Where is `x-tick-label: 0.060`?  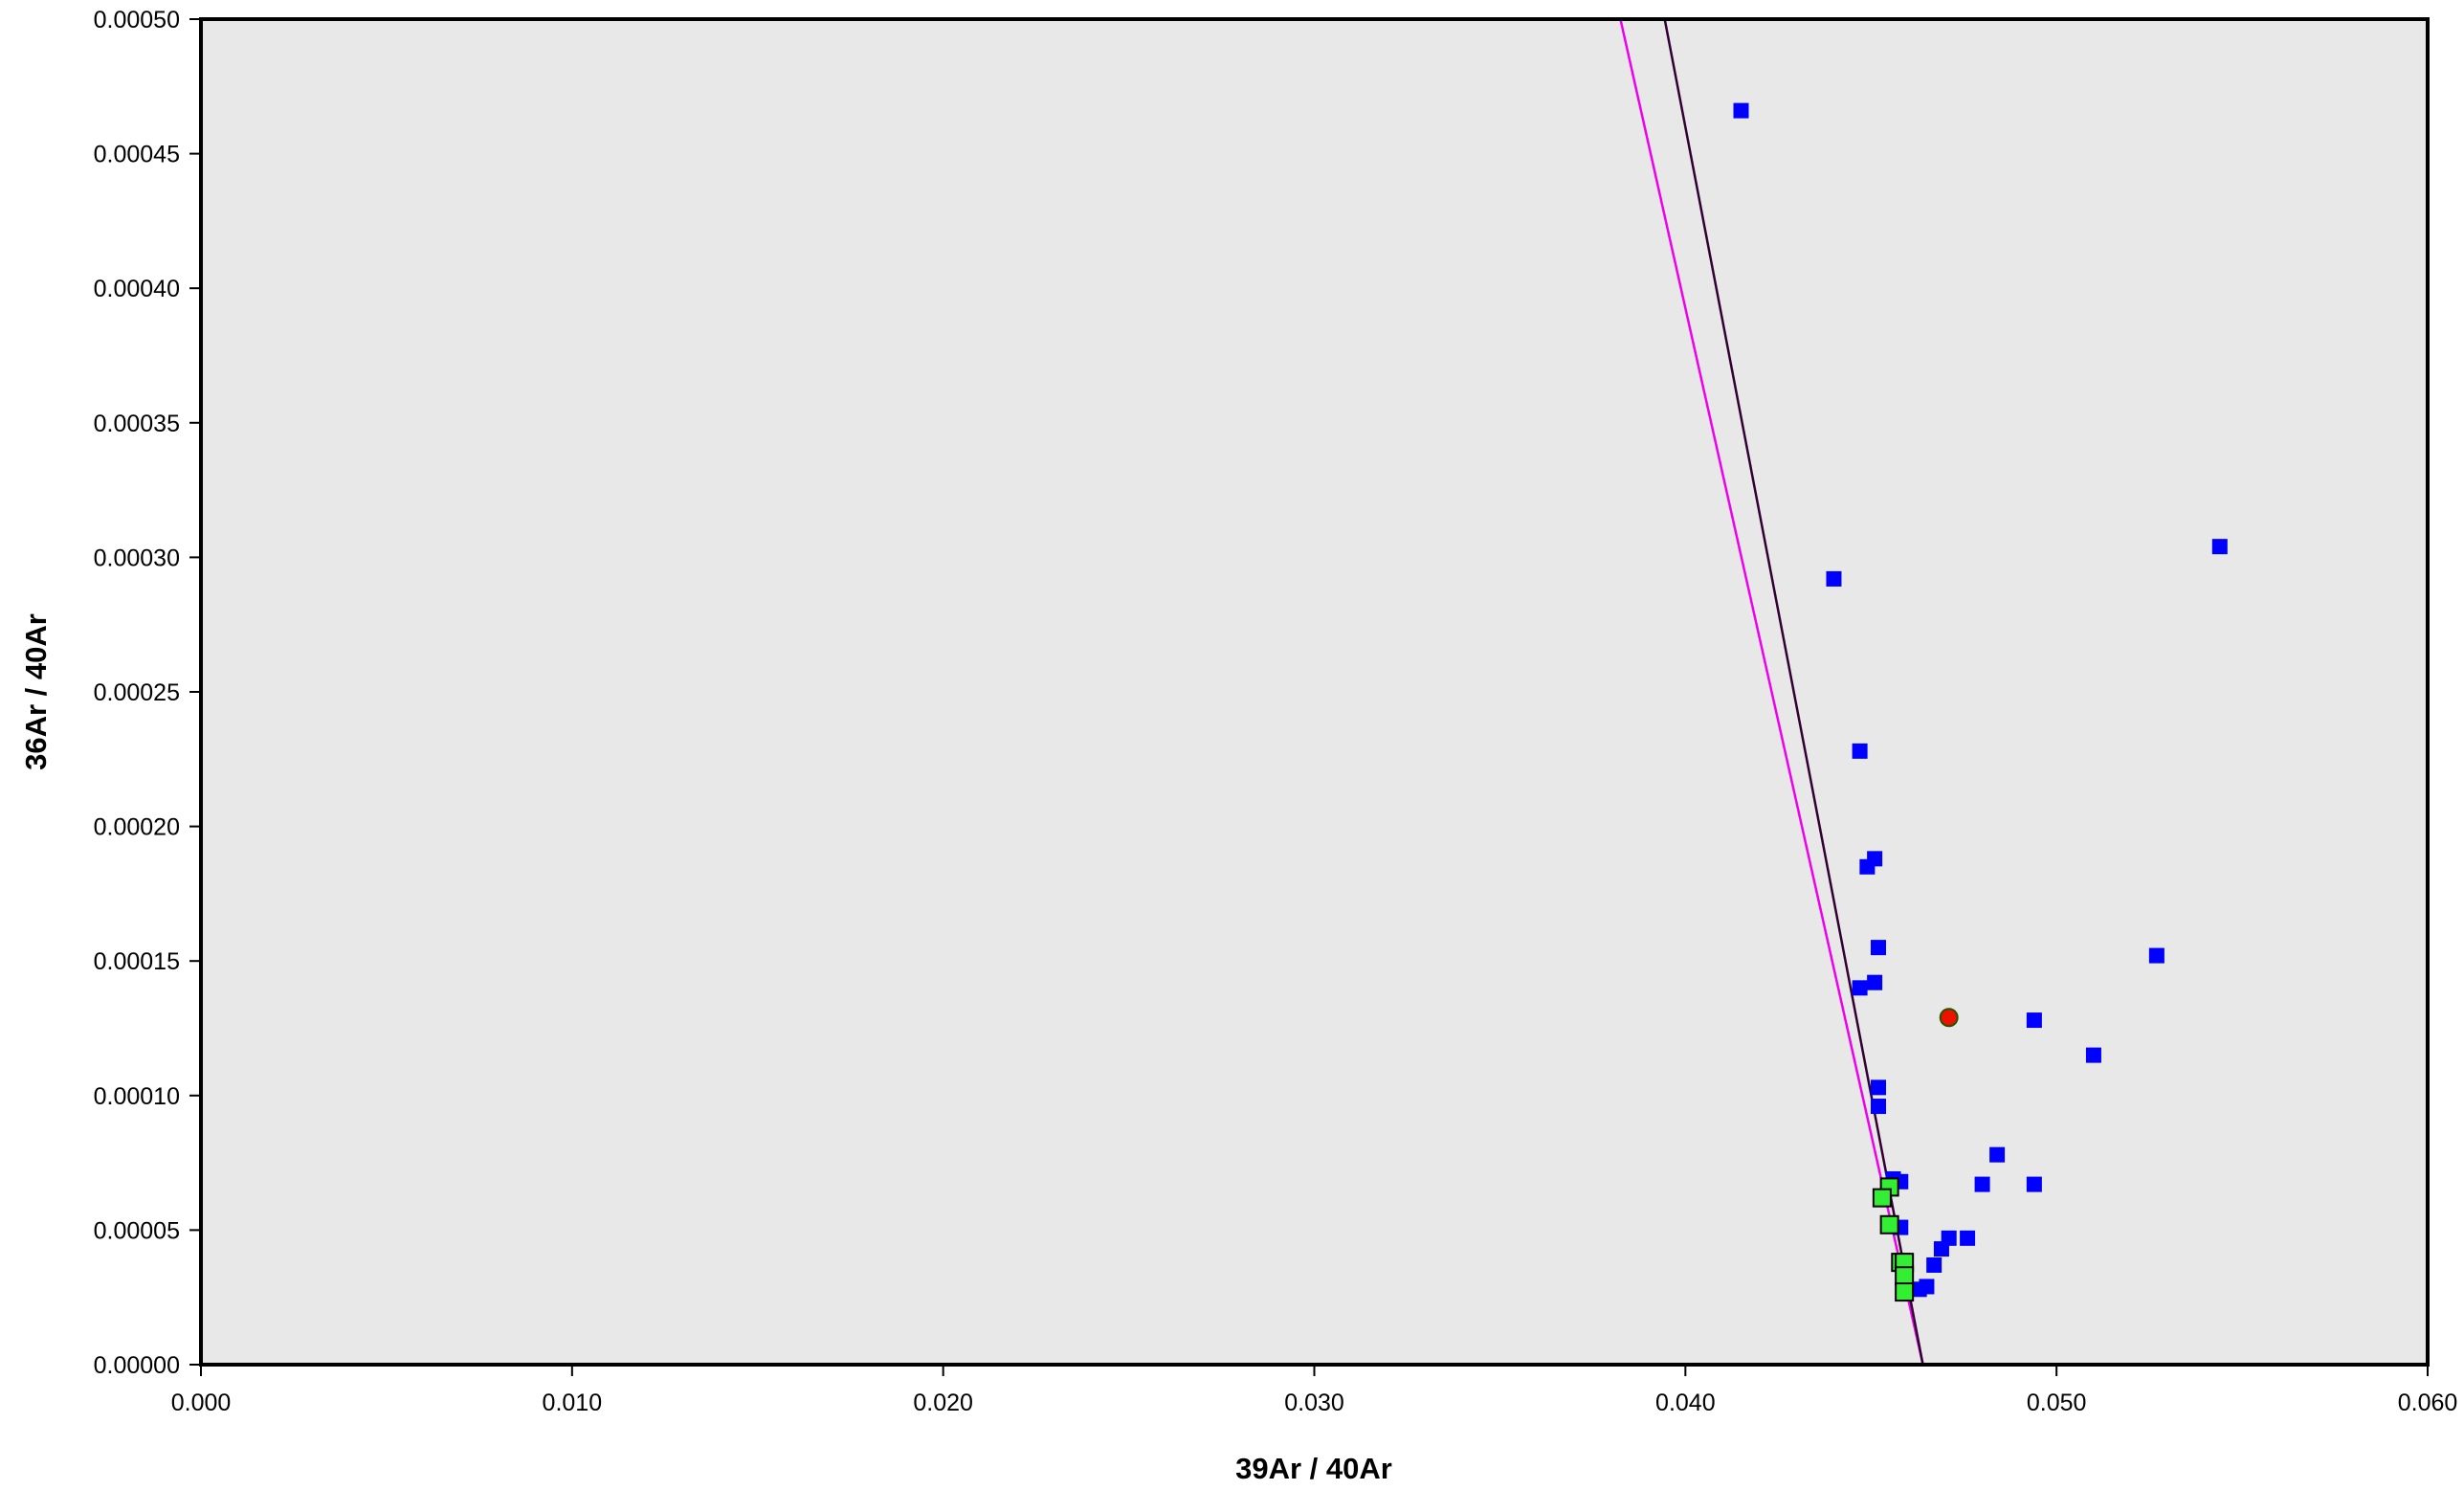 x-tick-label: 0.060 is located at coordinates (2428, 1403).